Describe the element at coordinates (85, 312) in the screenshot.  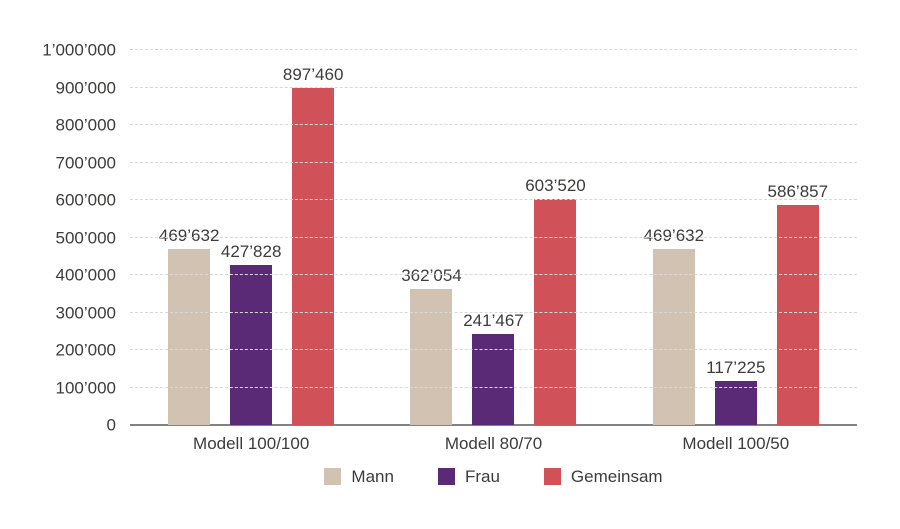
I see `y-tick-label: 300’000` at that location.